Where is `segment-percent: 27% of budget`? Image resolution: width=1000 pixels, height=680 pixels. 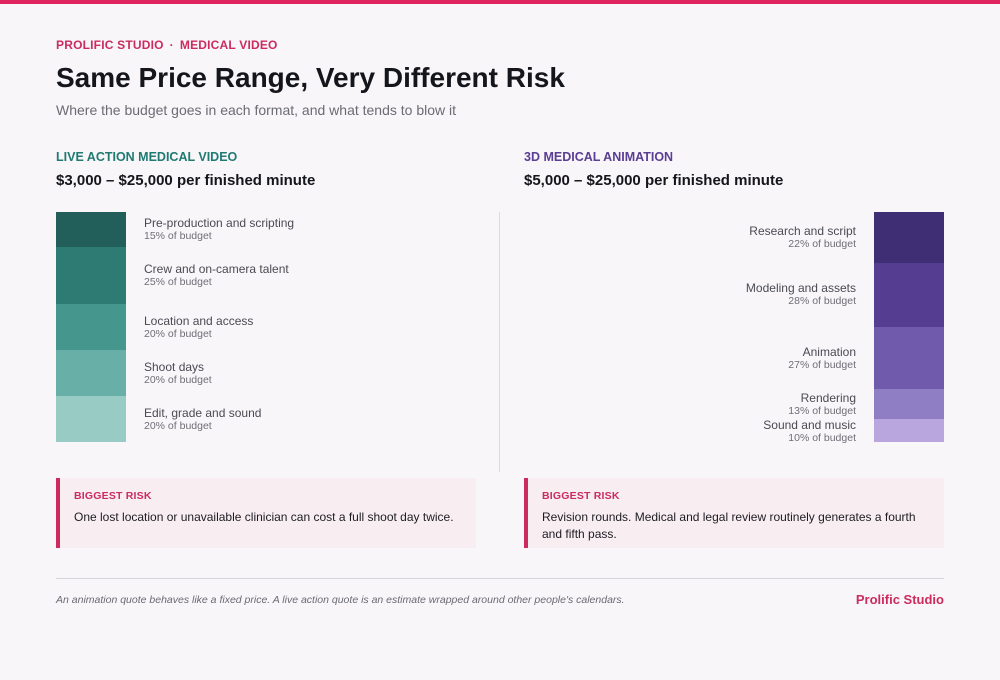 segment-percent: 27% of budget is located at coordinates (822, 364).